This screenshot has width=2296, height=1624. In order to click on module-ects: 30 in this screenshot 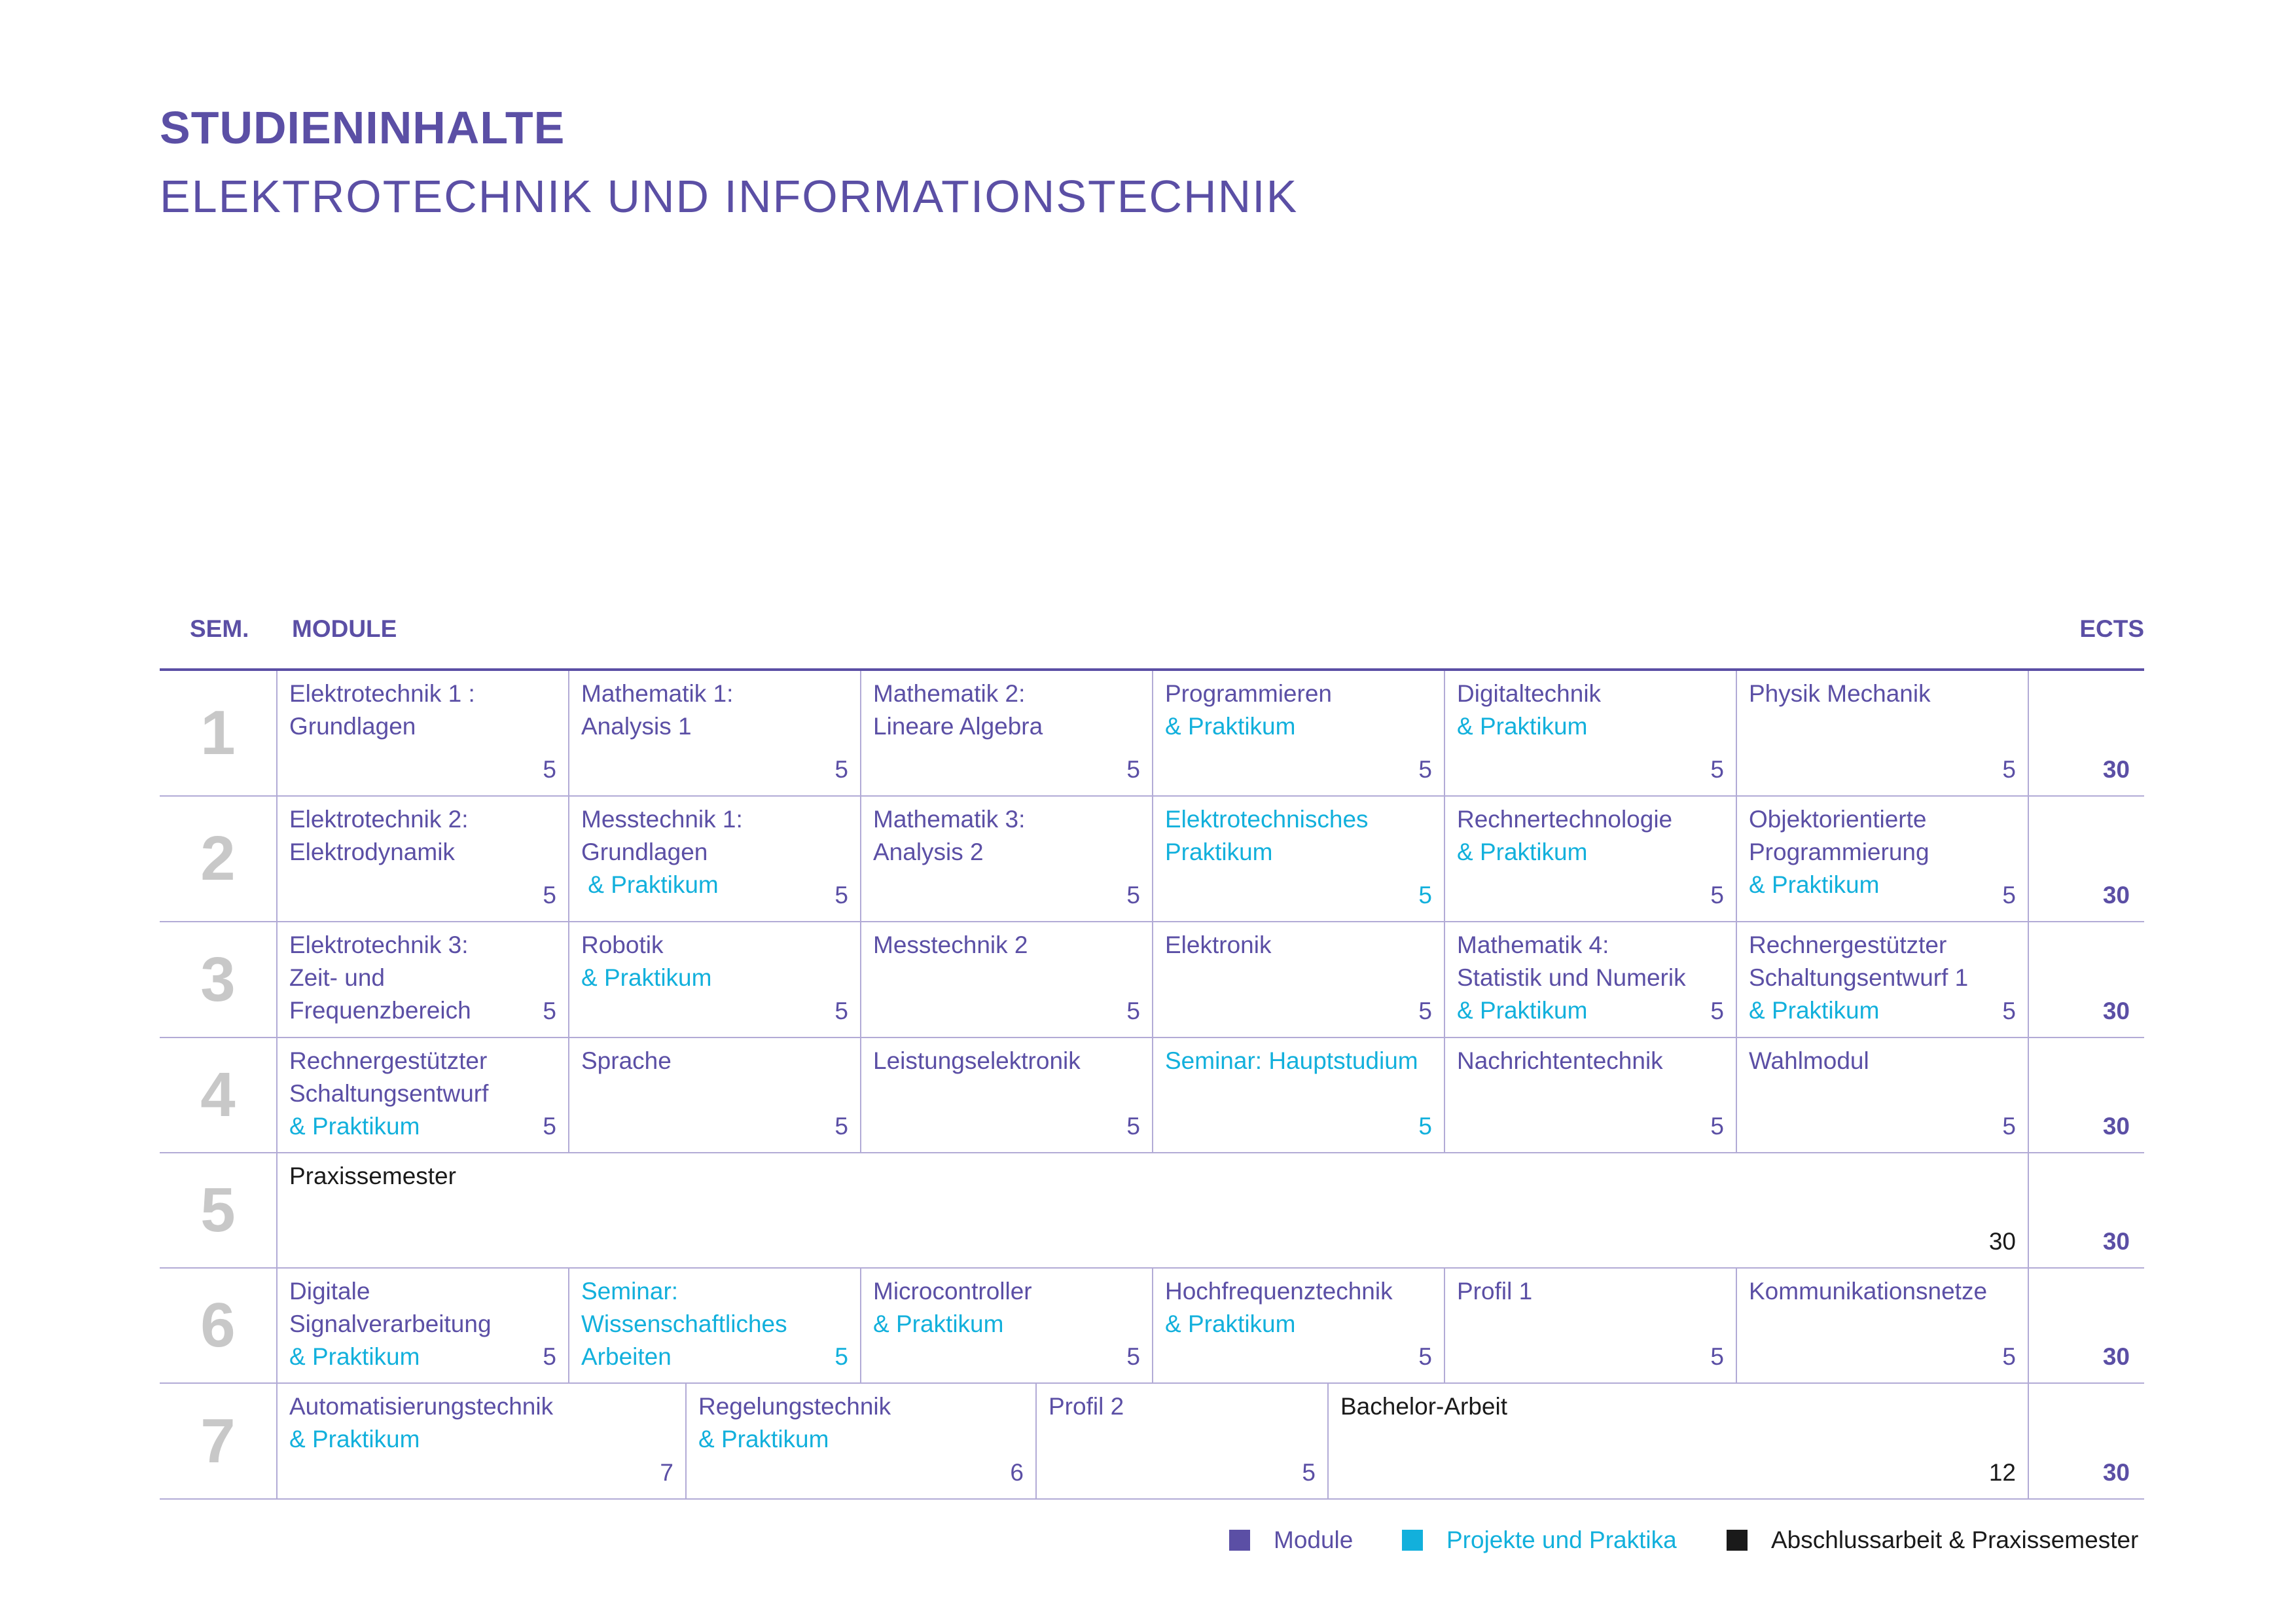, I will do `click(2002, 1241)`.